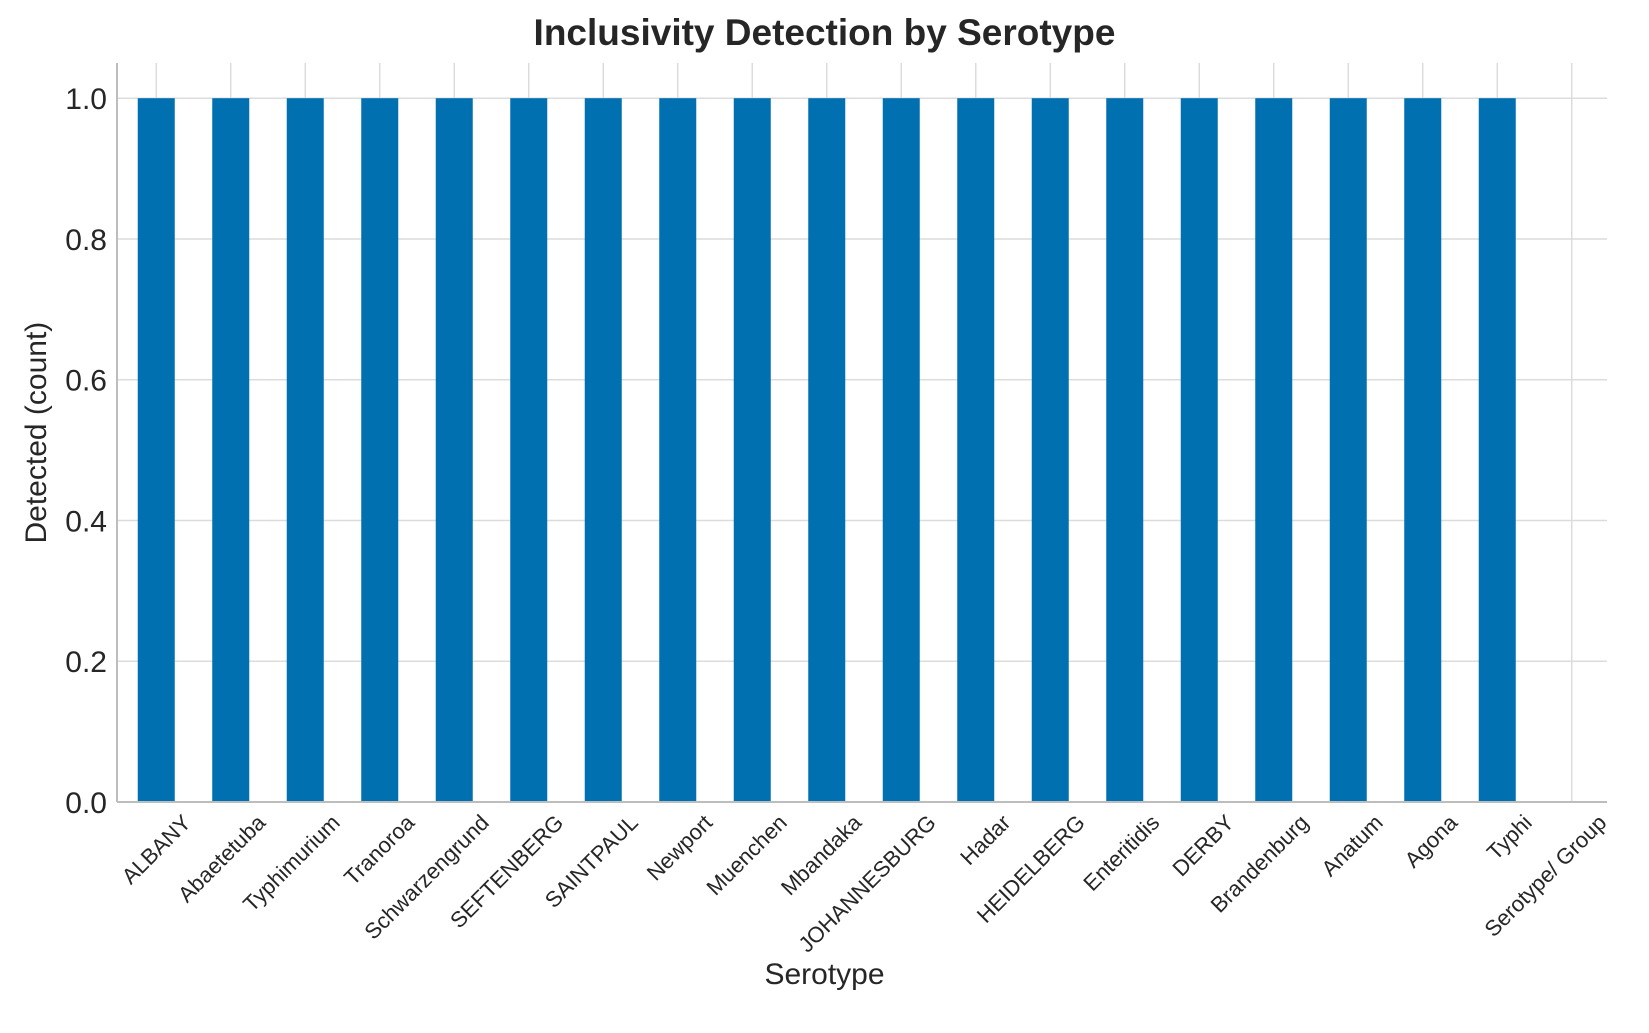 The width and height of the screenshot is (1649, 1033). What do you see at coordinates (1431, 840) in the screenshot?
I see `x-tick-label: Agona` at bounding box center [1431, 840].